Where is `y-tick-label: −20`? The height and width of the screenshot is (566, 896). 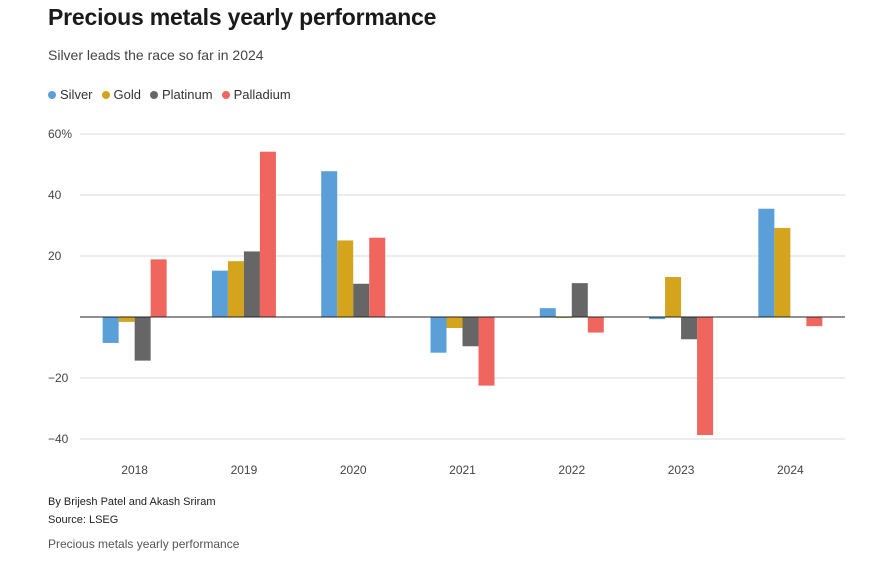
y-tick-label: −20 is located at coordinates (58, 378).